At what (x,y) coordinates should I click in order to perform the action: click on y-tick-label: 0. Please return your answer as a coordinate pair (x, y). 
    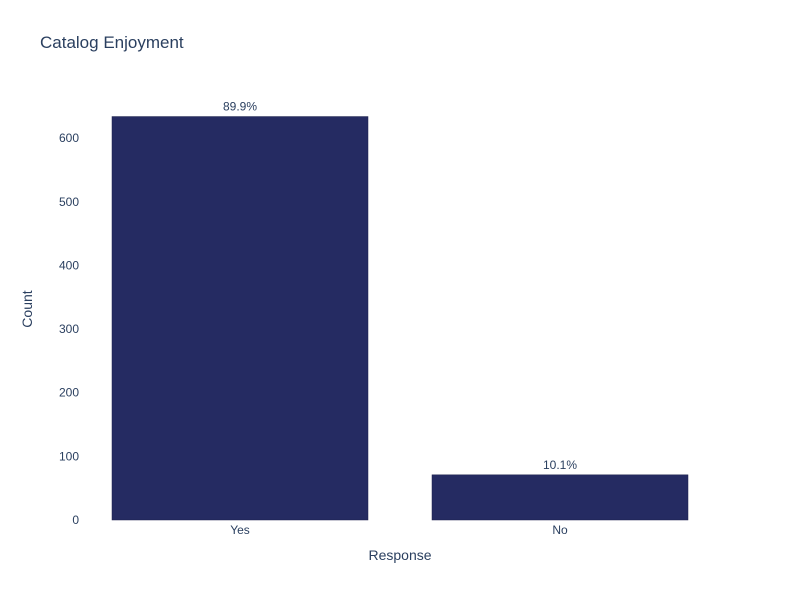
    Looking at the image, I should click on (75, 520).